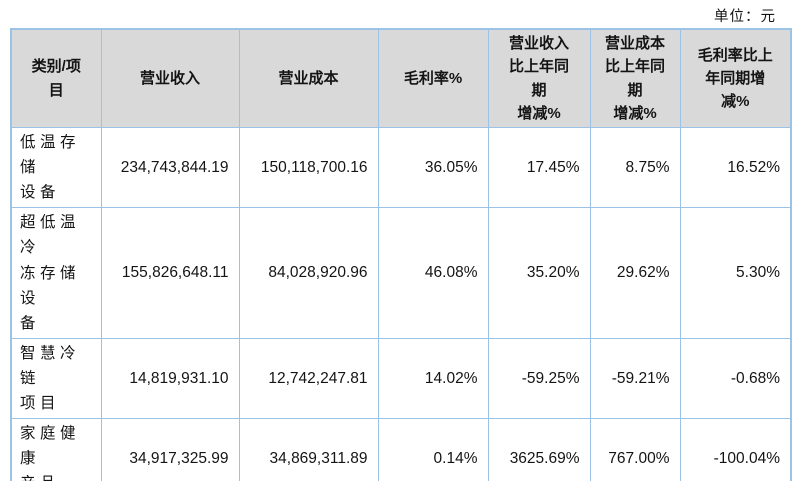 This screenshot has width=800, height=481. Describe the element at coordinates (735, 449) in the screenshot. I see `margin-yoy-cell: -100.04%` at that location.